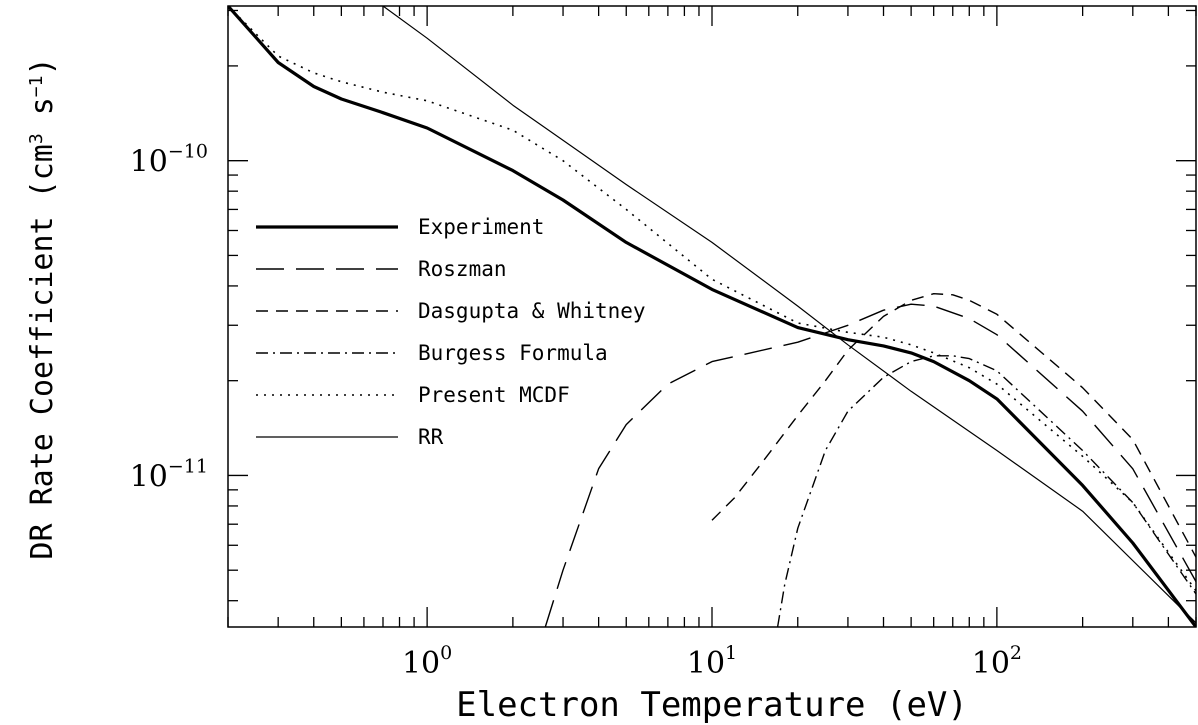  I want to click on x-tick-label: 10¹, so click(712, 661).